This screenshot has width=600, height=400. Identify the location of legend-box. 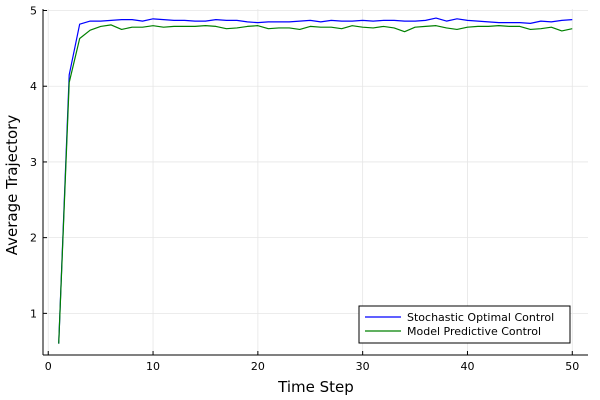
(464, 324).